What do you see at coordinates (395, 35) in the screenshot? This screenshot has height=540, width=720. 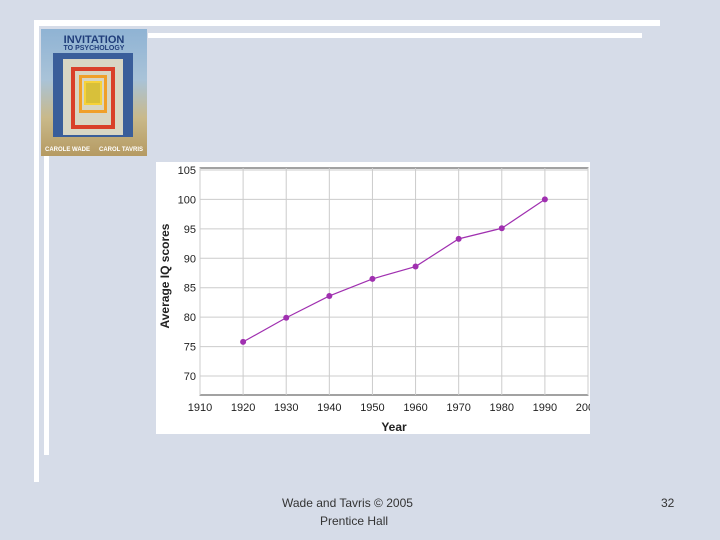 I see `top-rule-short` at bounding box center [395, 35].